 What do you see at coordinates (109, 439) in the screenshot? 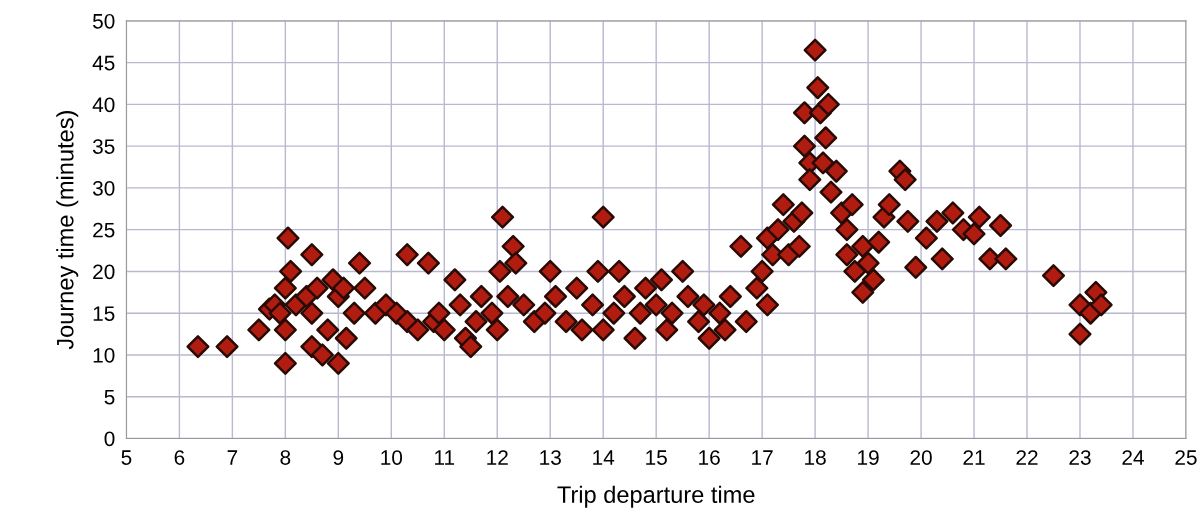
I see `y-tick-label: 0` at bounding box center [109, 439].